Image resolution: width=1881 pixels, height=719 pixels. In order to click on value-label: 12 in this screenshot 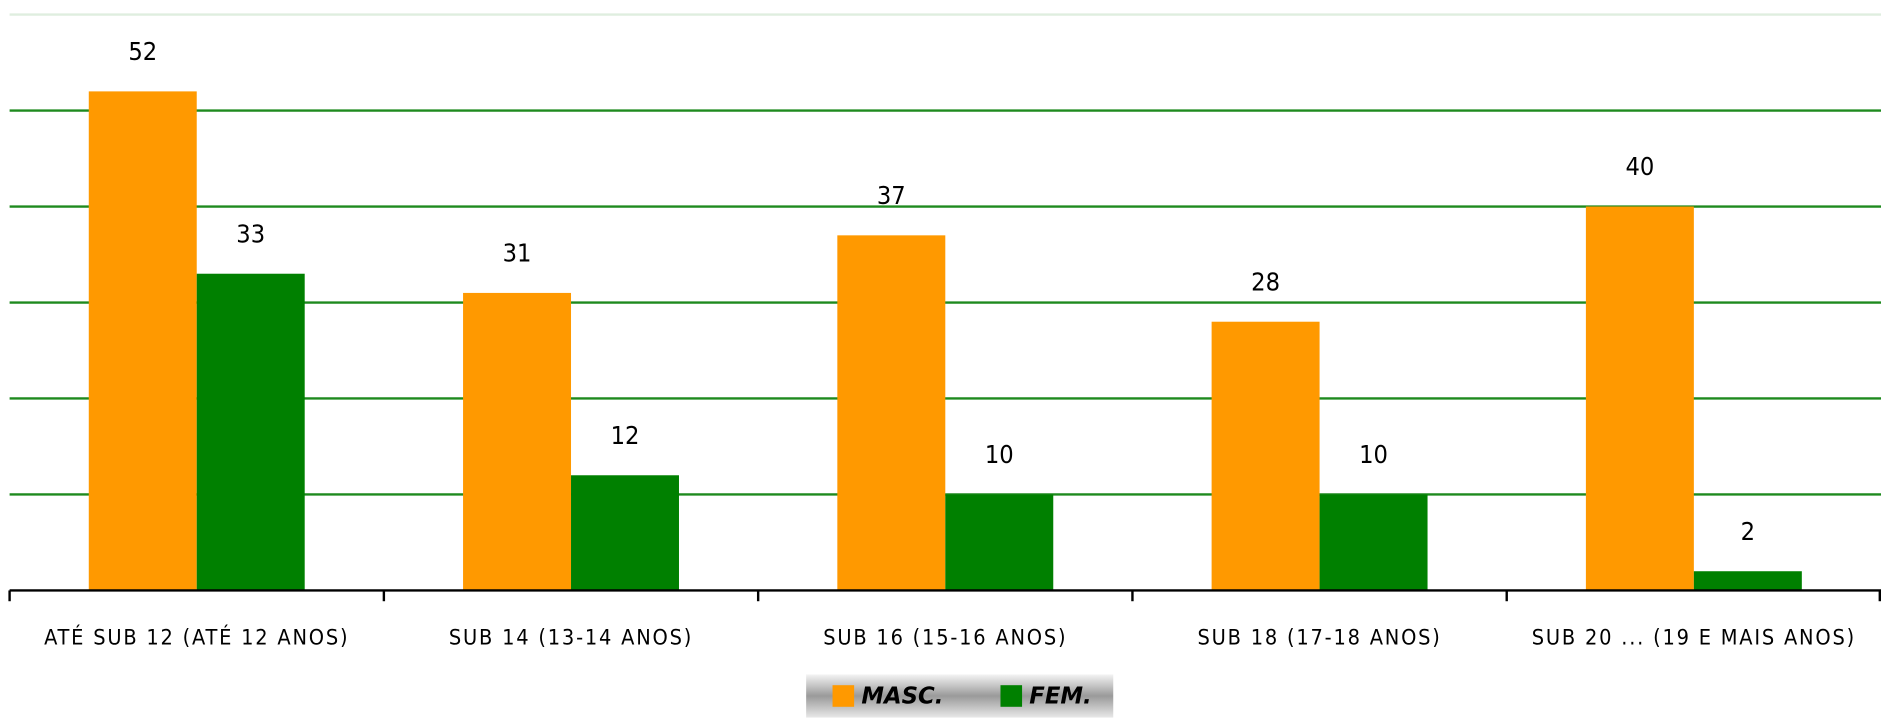, I will do `click(625, 435)`.